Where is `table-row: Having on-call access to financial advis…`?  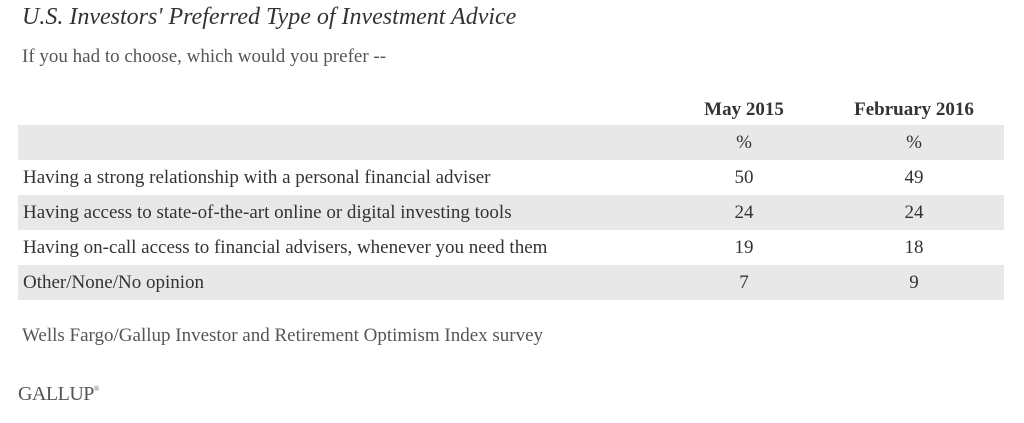
table-row: Having on-call access to financial advis… is located at coordinates (511, 247).